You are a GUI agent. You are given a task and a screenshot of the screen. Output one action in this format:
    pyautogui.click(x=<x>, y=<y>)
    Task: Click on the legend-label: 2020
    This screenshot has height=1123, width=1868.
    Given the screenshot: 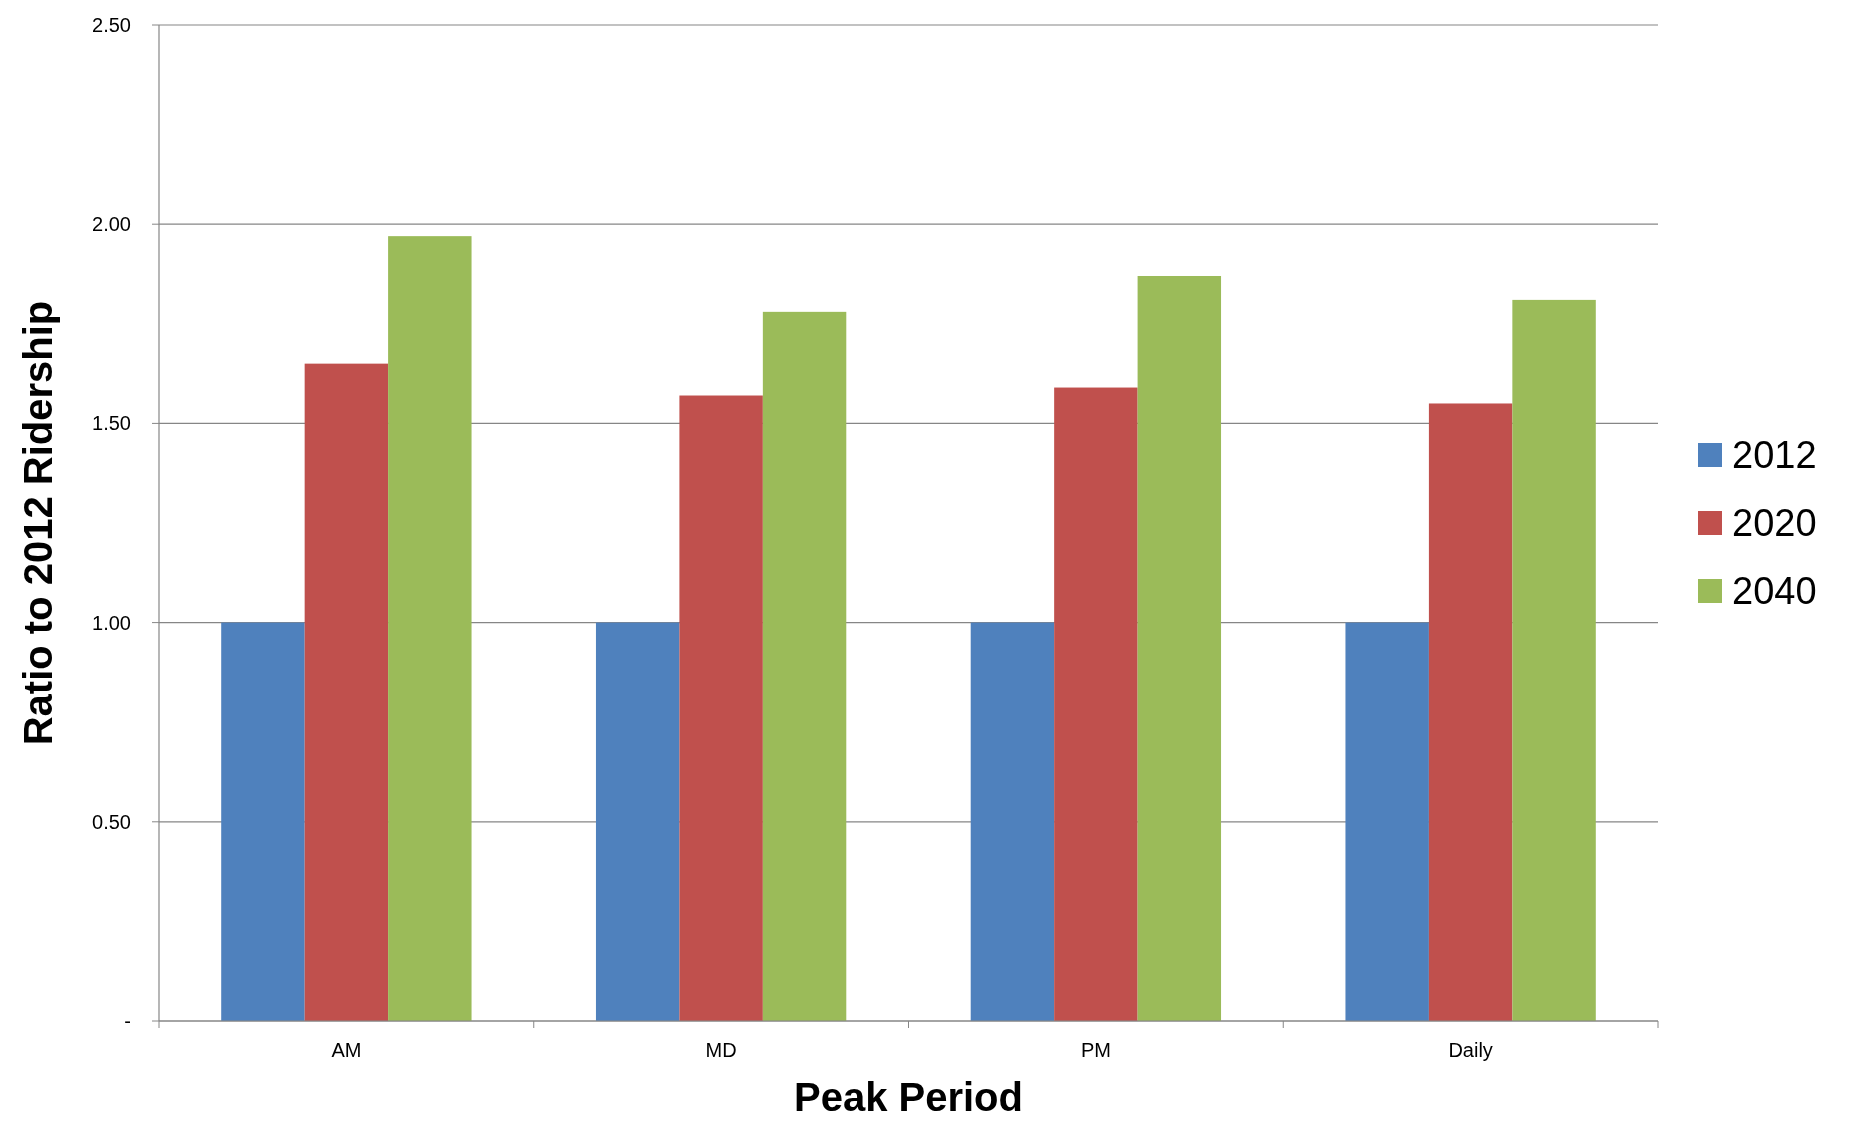 What is the action you would take?
    pyautogui.click(x=1774, y=523)
    